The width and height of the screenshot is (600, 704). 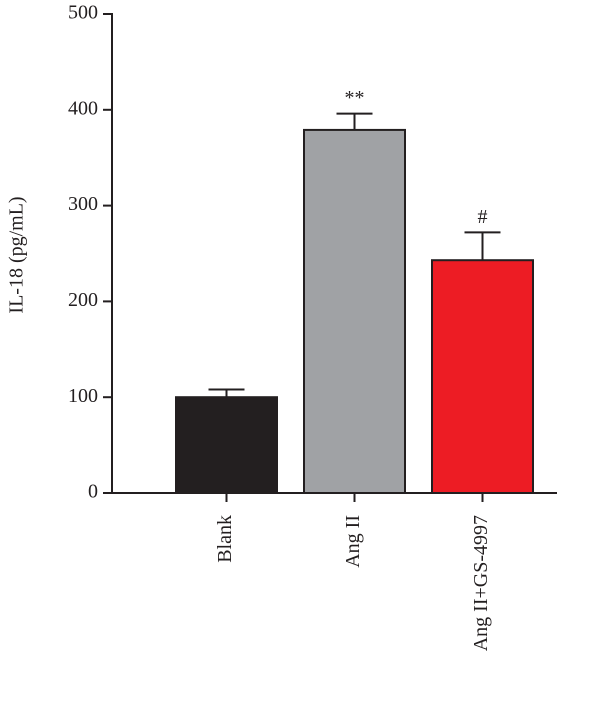 I want to click on y-tick-label: 400, so click(x=83, y=108).